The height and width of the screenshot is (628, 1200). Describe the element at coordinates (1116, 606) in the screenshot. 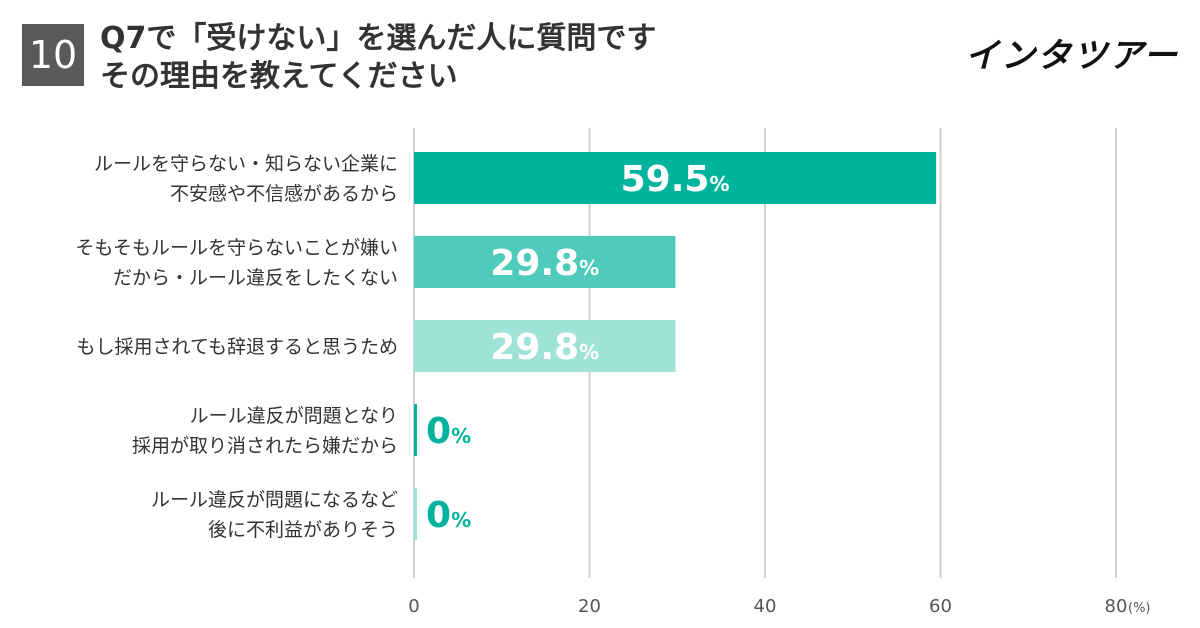

I see `x-tick-label-4: 80` at that location.